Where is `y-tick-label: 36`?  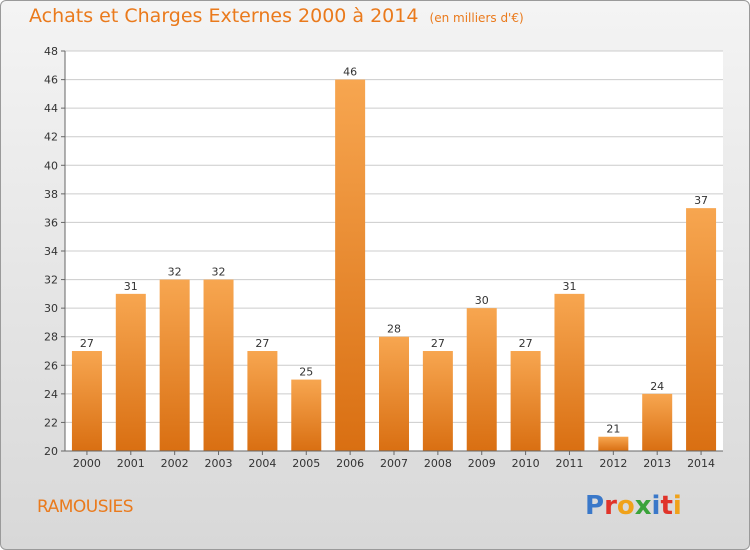
y-tick-label: 36 is located at coordinates (51, 222).